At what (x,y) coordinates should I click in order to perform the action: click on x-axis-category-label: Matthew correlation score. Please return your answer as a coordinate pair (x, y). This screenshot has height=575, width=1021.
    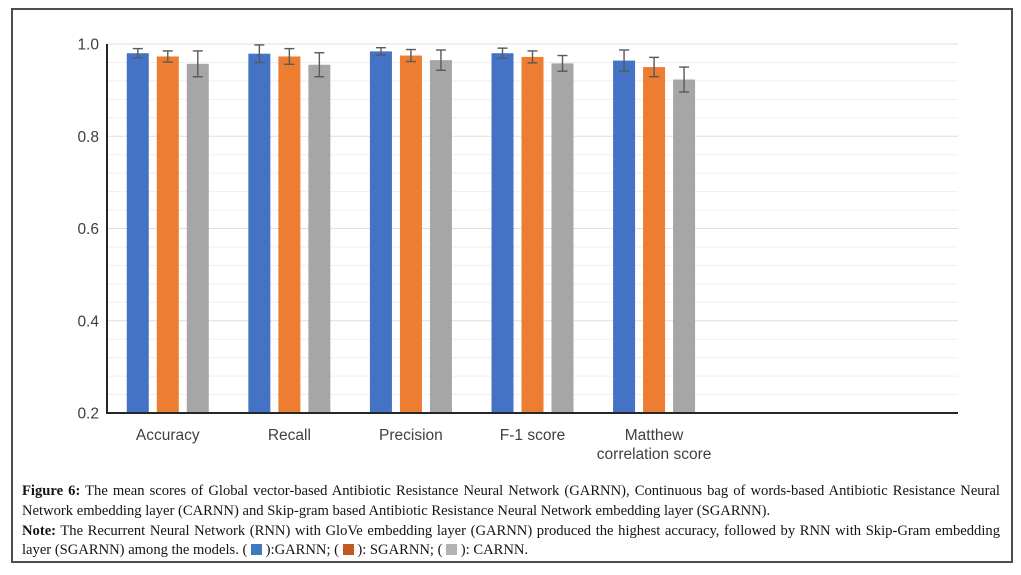
    Looking at the image, I should click on (654, 445).